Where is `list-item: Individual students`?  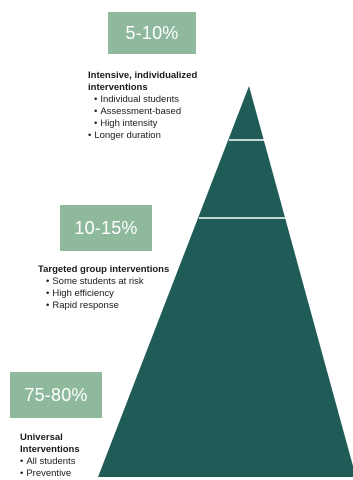
list-item: Individual students is located at coordinates (168, 100).